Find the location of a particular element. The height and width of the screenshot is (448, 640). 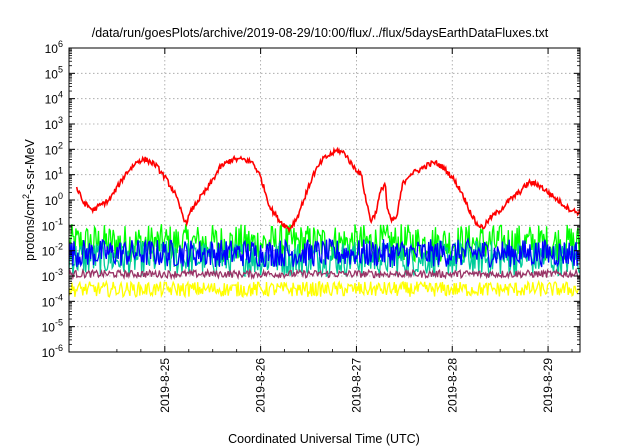

y-axis-label: protons/cm2-s-sr-MeV is located at coordinates (29, 199).